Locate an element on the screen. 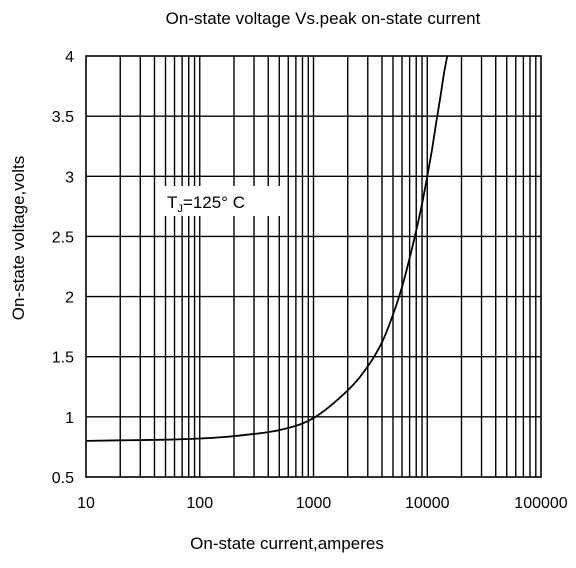 This screenshot has width=576, height=568. annotation-text: TJ=125° C is located at coordinates (206, 204).